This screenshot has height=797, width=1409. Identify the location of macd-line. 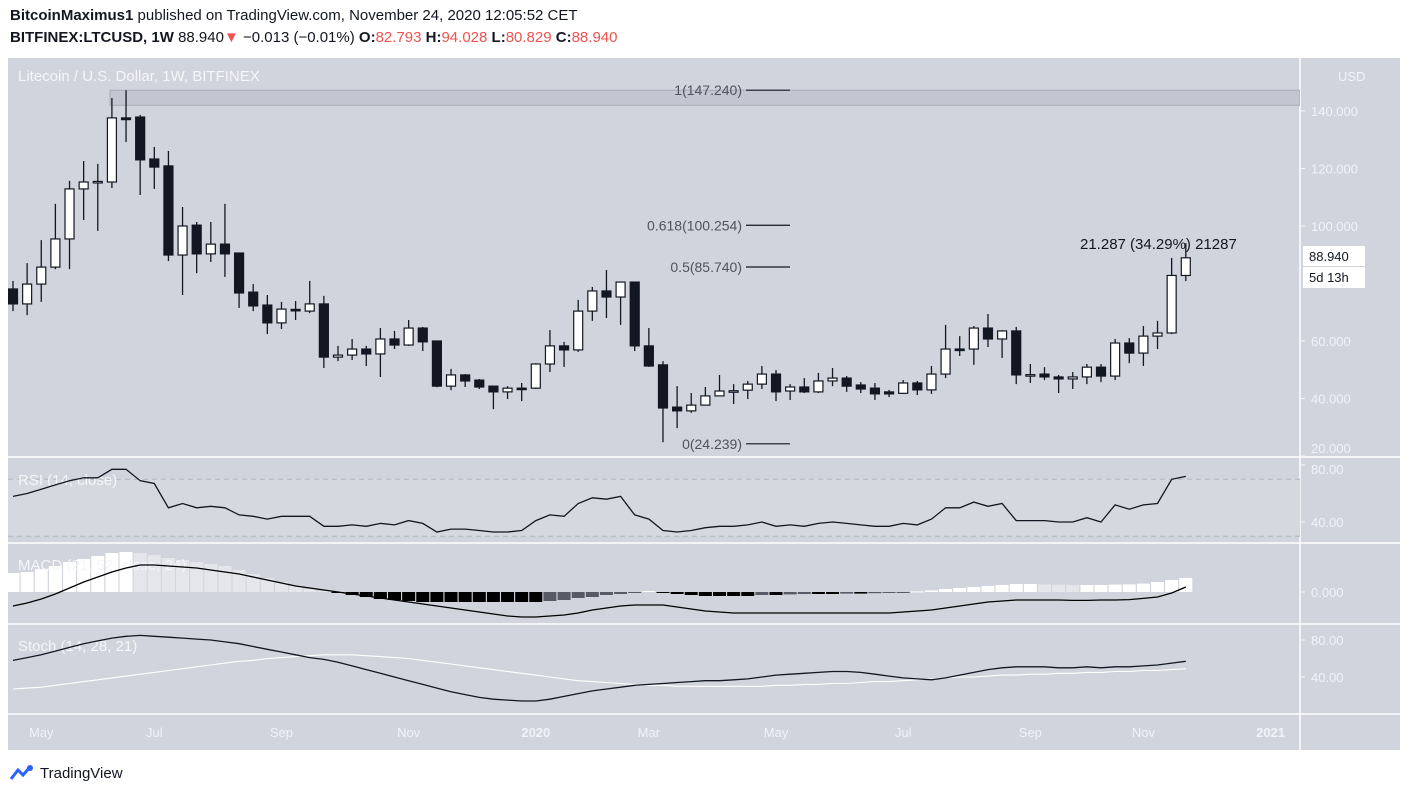
(599, 591).